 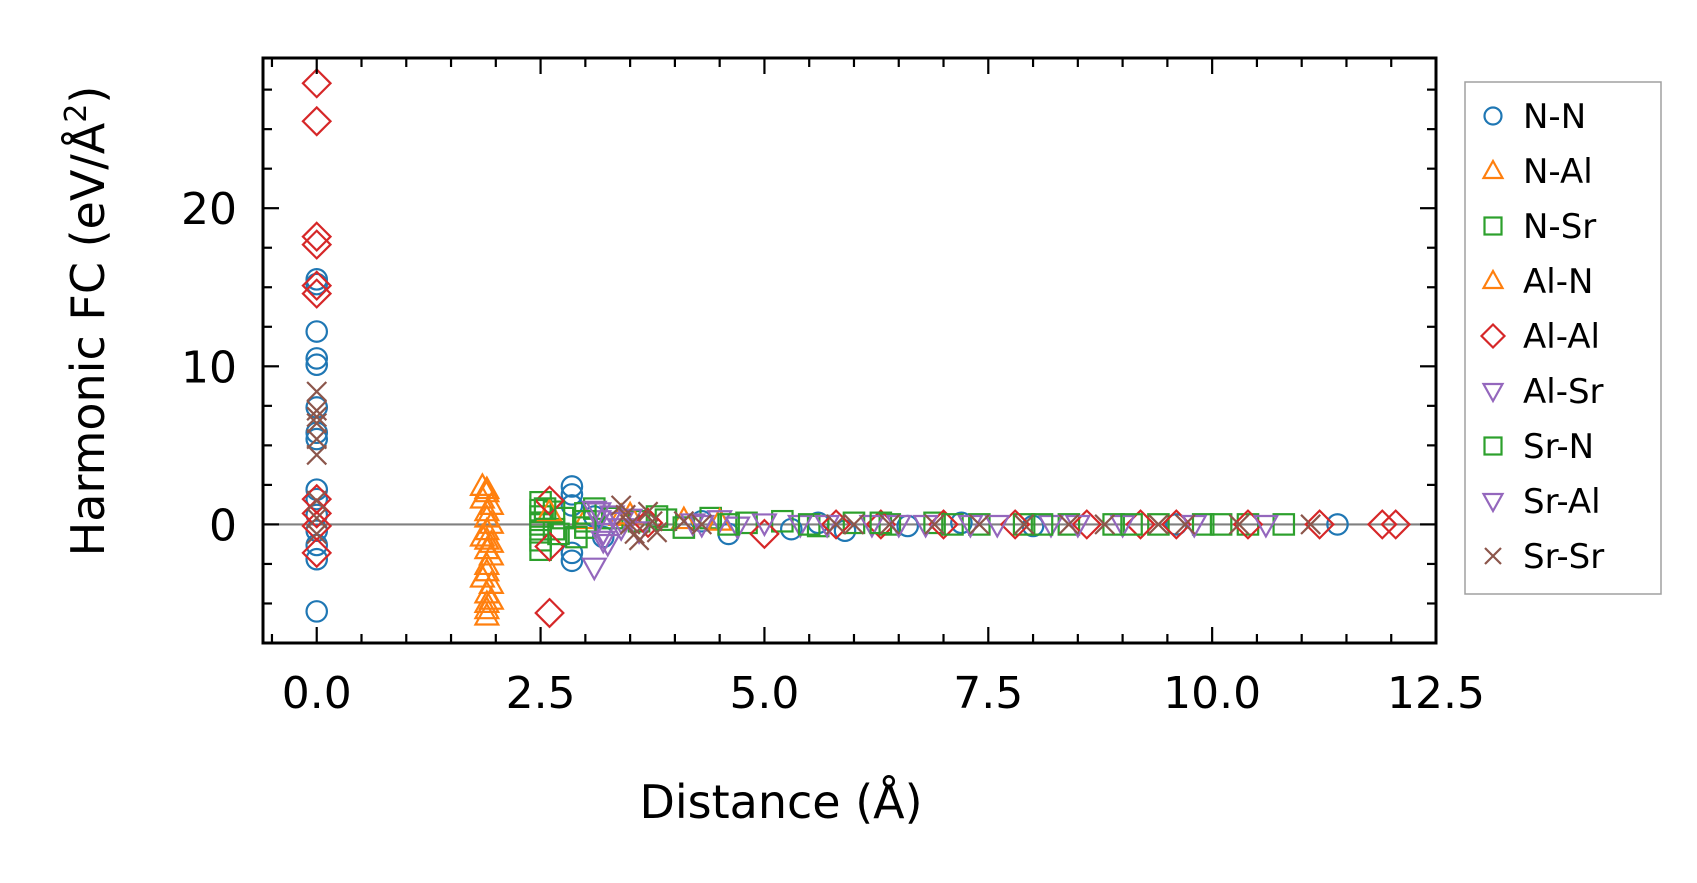 I want to click on legend-item-n-al: N-Al, so click(x=1537, y=172).